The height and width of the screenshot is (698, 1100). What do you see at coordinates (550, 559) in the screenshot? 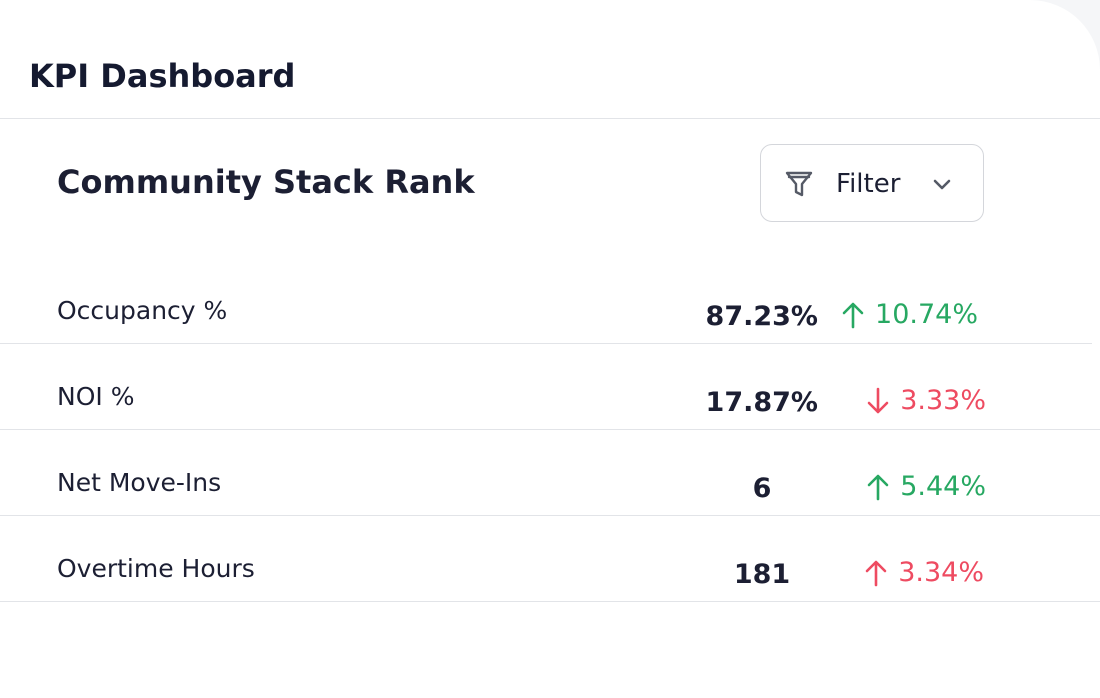
I see `kpi-row-overtime-hours: Overtime Hours 181 3.34%` at bounding box center [550, 559].